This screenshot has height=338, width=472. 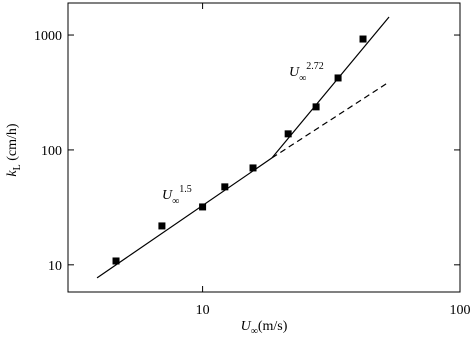 What do you see at coordinates (203, 310) in the screenshot?
I see `x-tick-label: 10` at bounding box center [203, 310].